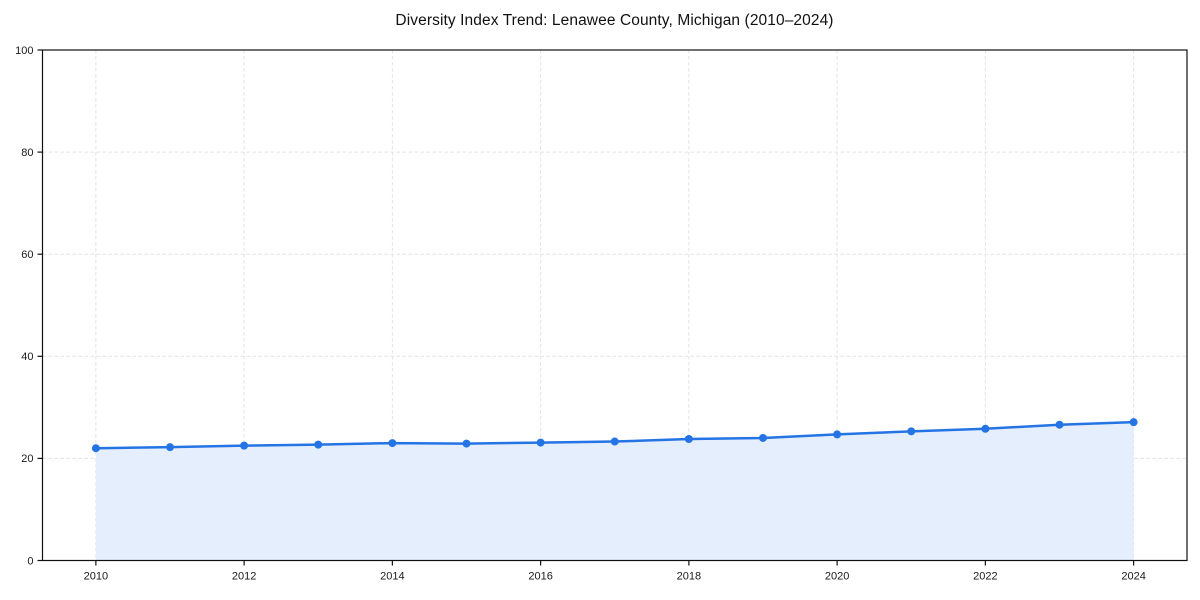 This screenshot has height=600, width=1200. Describe the element at coordinates (24, 51) in the screenshot. I see `y-tick-label-100: 100` at that location.